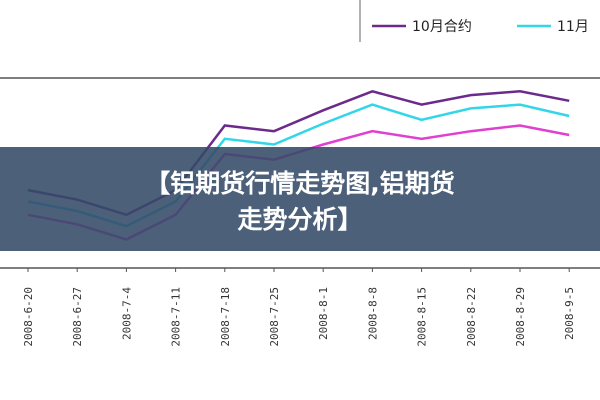  I want to click on x-tick-label: 2008-7-11, so click(176, 317).